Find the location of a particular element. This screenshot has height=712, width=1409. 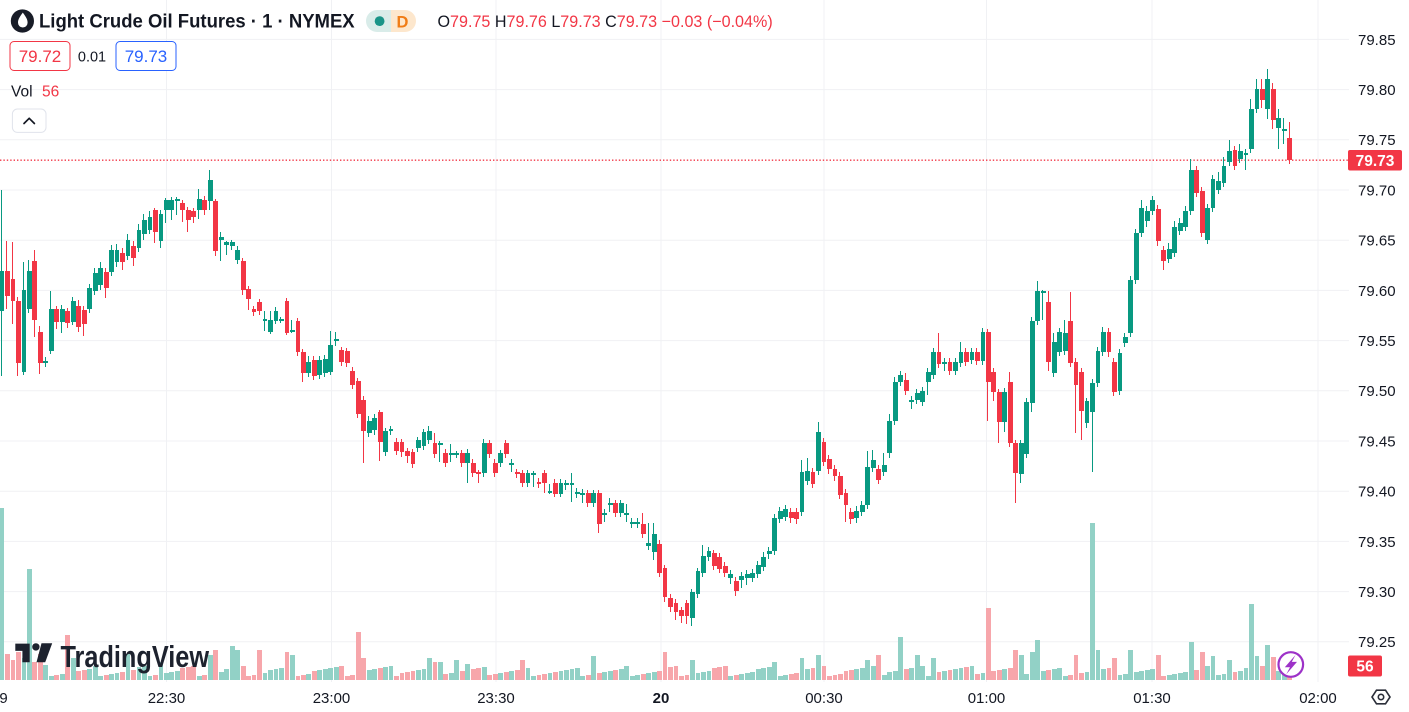

svg-text: 02:00 is located at coordinates (1318, 698).